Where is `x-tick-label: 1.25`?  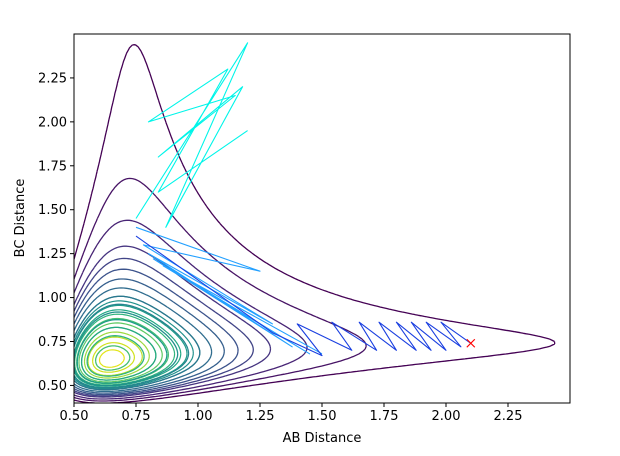 x-tick-label: 1.25 is located at coordinates (260, 416).